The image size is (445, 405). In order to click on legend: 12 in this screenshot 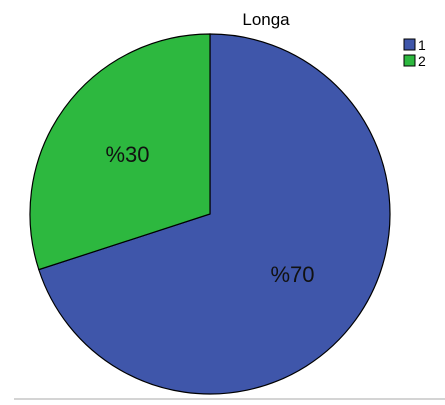, I will do `click(414, 53)`.